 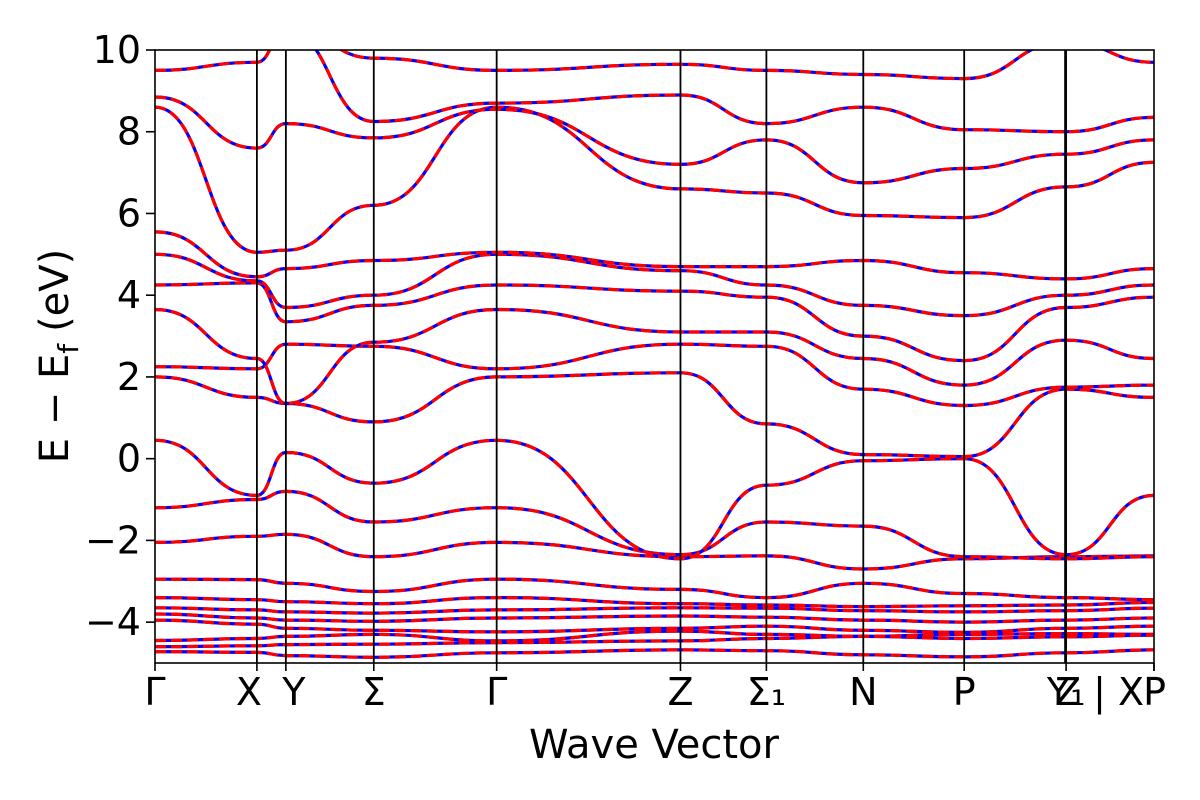 I want to click on x-tick-label: Y₁, so click(x=1065, y=692).